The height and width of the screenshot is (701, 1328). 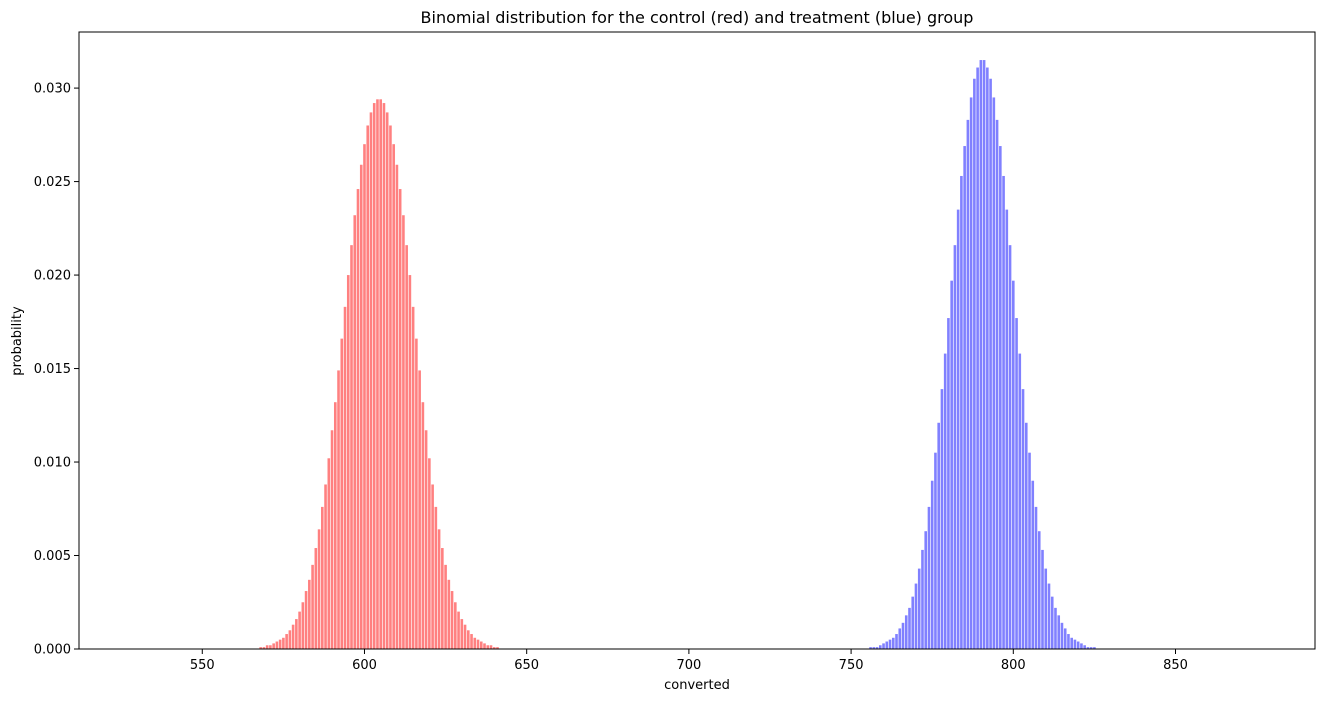 I want to click on bar-series-0-x587, so click(x=322, y=577).